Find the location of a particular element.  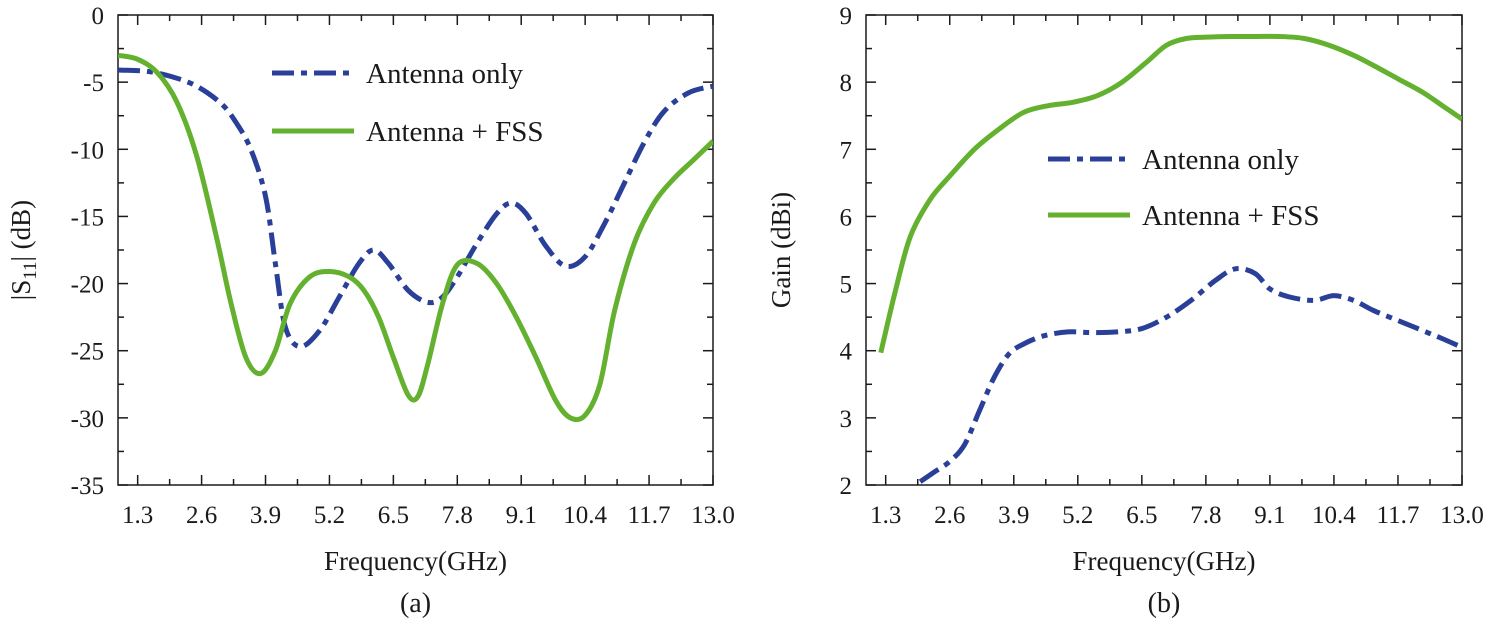

y-tick-label: 0 is located at coordinates (98, 16).